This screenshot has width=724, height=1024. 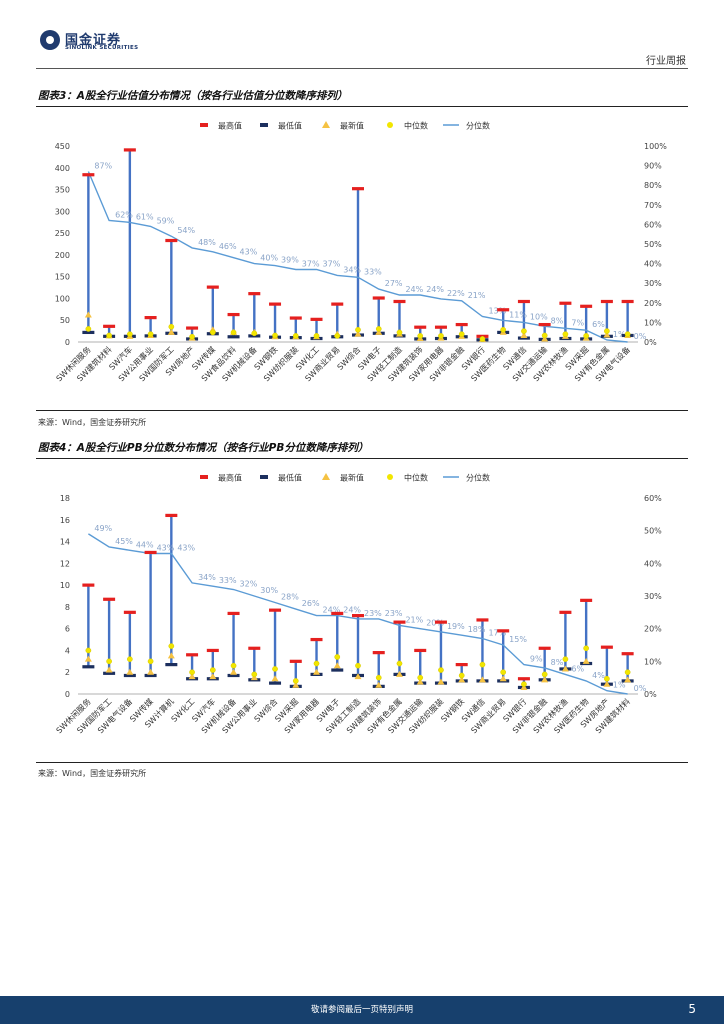 What do you see at coordinates (62, 298) in the screenshot?
I see `y-left-tick-label: 100` at bounding box center [62, 298].